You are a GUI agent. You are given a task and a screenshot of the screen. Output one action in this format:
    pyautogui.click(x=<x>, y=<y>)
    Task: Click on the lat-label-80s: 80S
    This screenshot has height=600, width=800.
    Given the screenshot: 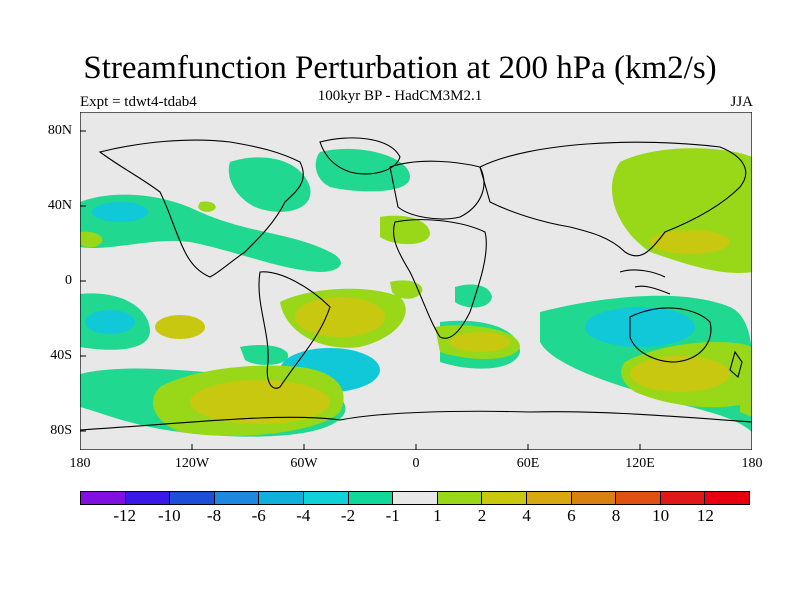 What is the action you would take?
    pyautogui.click(x=61, y=430)
    